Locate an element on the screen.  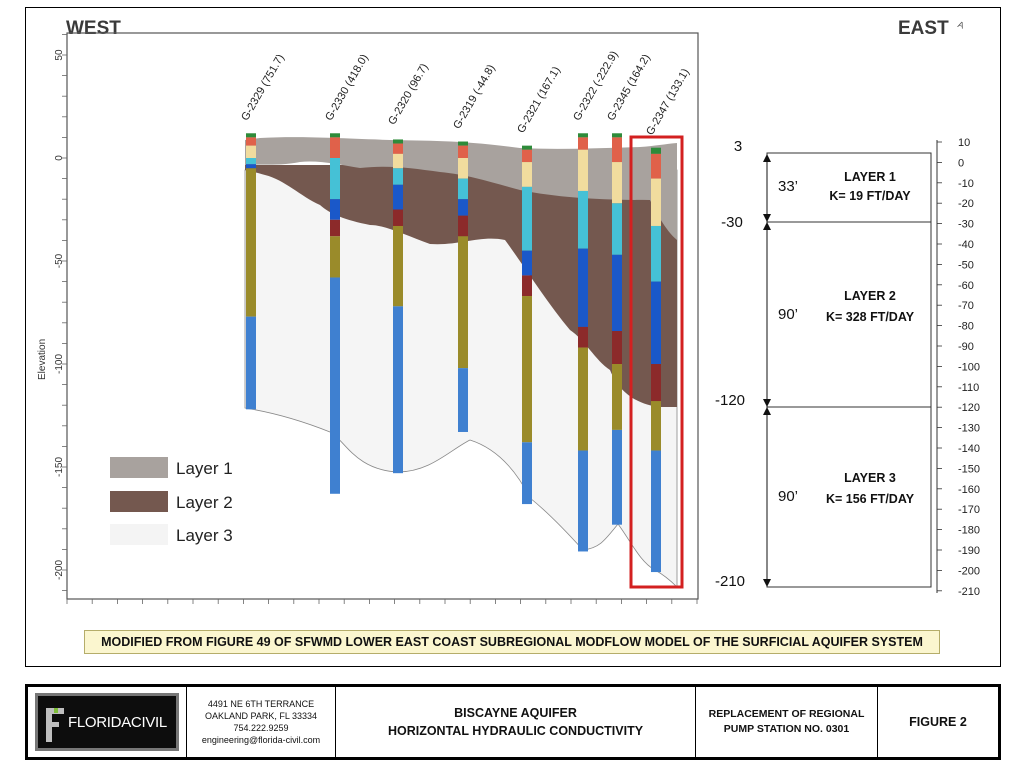
right-scale-tick-label: -60 is located at coordinates (966, 286).